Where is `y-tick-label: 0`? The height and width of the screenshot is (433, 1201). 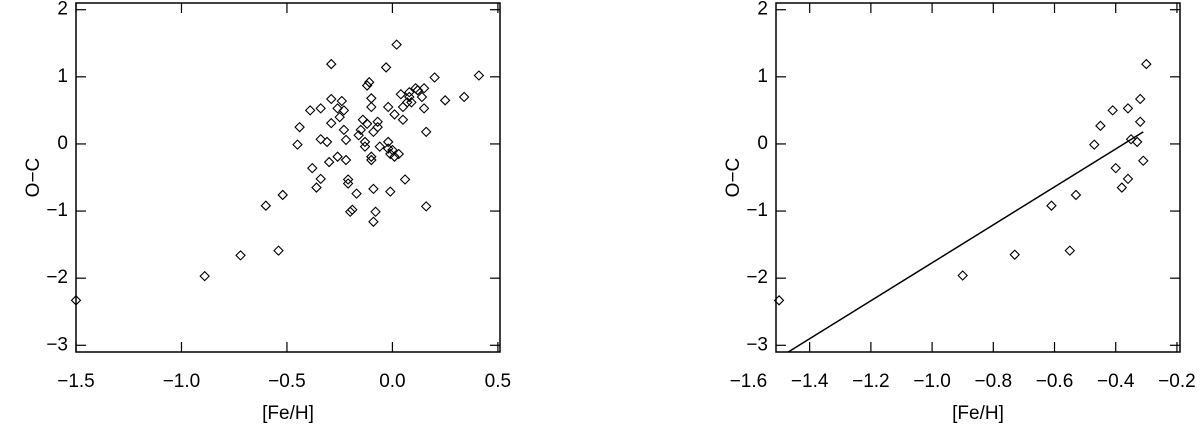 y-tick-label: 0 is located at coordinates (62, 143).